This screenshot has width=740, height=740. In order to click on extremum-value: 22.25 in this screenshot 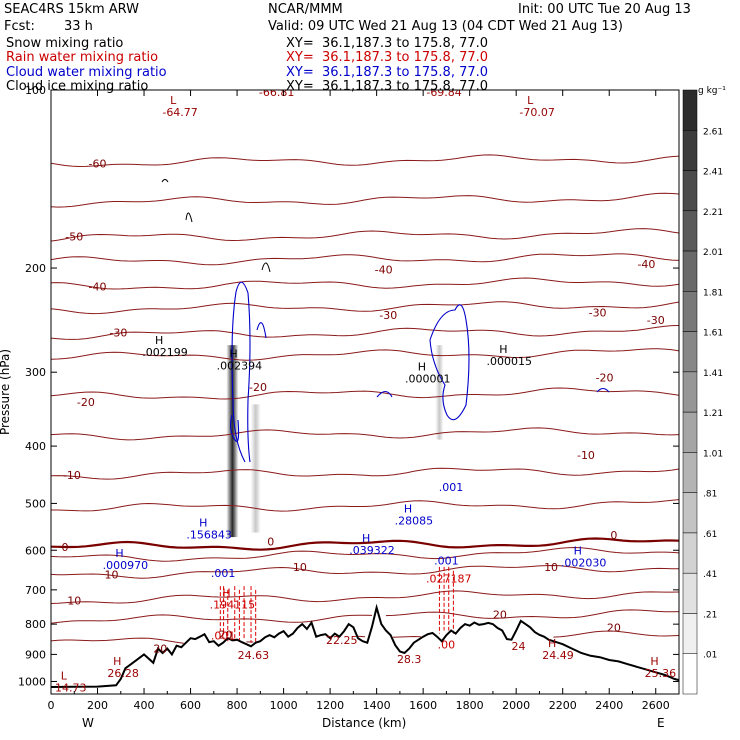, I will do `click(342, 640)`.